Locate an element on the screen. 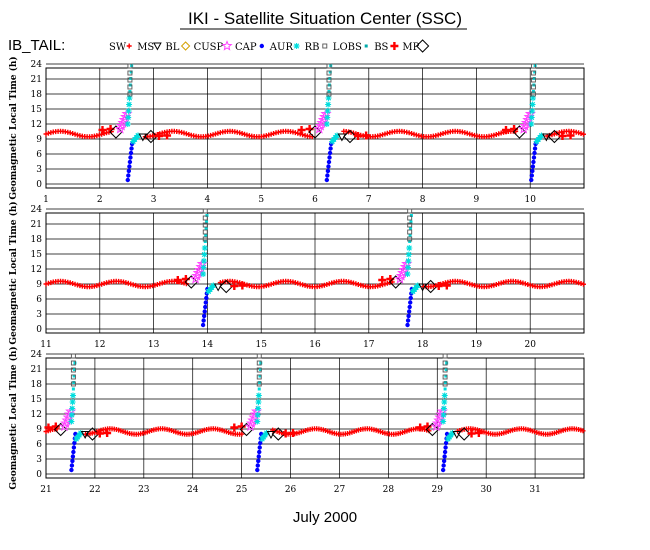 The width and height of the screenshot is (650, 550). y-tick-label: 15 is located at coordinates (37, 400).